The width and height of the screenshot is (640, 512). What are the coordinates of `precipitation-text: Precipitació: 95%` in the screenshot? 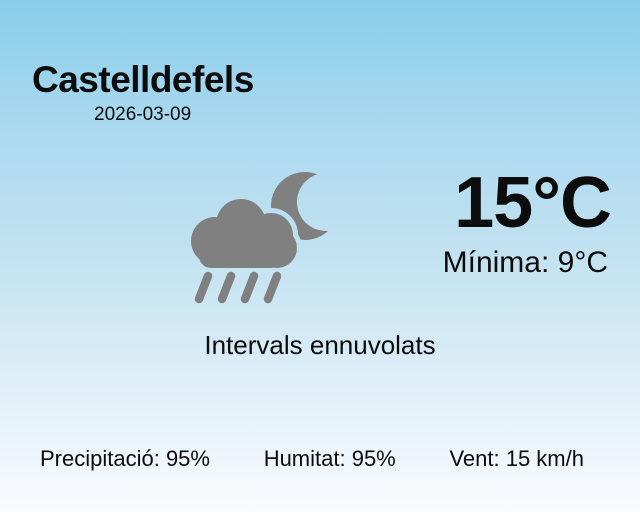 It's located at (125, 458).